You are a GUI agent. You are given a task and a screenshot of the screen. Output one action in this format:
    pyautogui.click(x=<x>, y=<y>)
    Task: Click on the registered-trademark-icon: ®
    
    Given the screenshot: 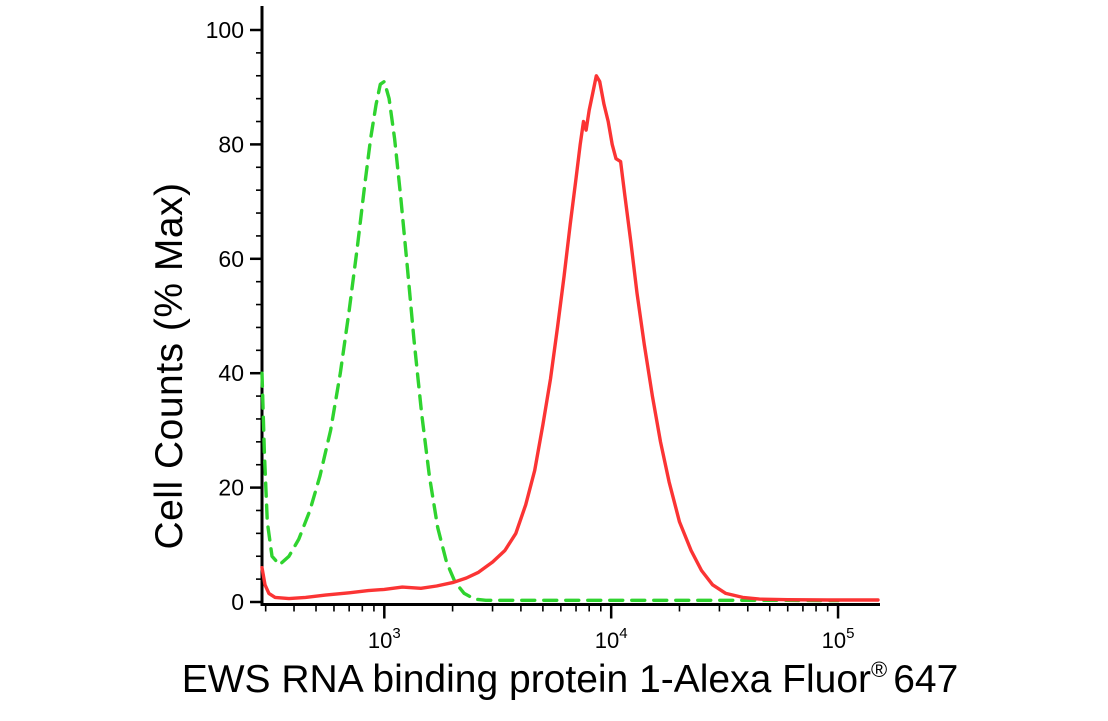 What is the action you would take?
    pyautogui.click(x=879, y=669)
    